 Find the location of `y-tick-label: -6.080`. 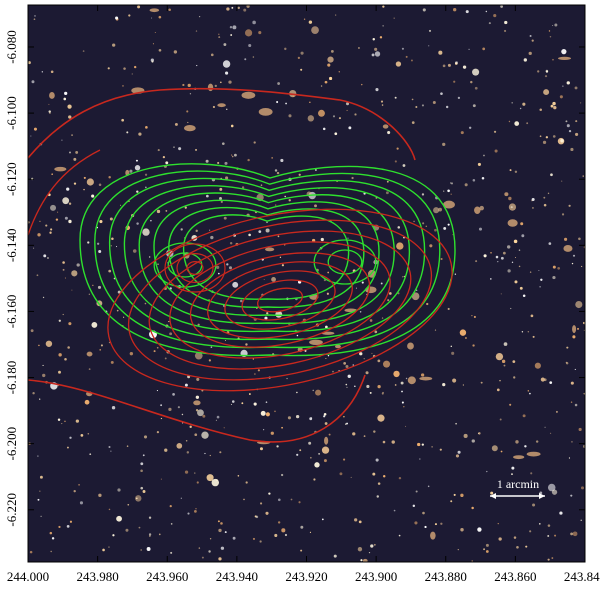

y-tick-label: -6.080 is located at coordinates (11, 47).